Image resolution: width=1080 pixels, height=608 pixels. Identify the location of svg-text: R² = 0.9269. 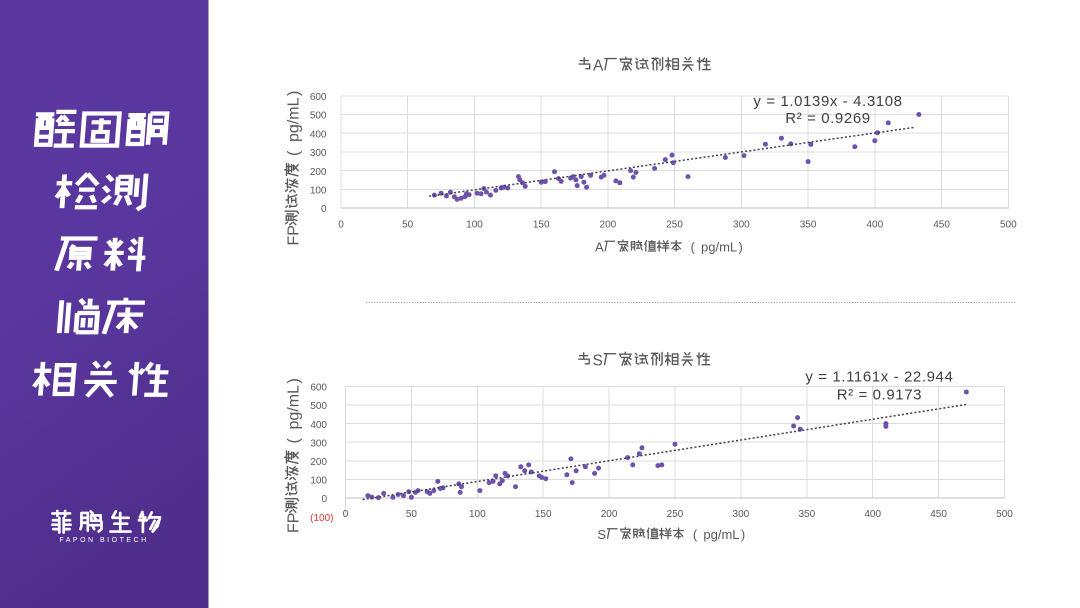
(827, 118).